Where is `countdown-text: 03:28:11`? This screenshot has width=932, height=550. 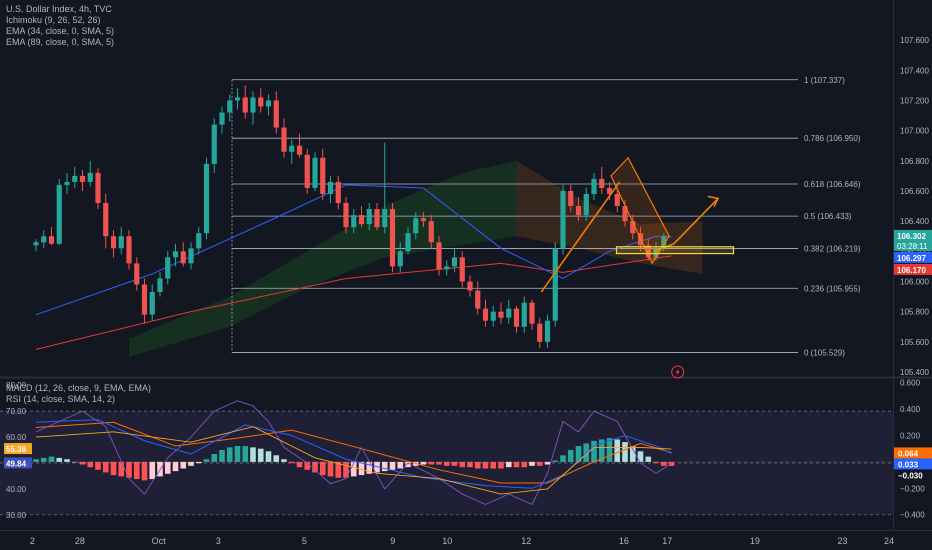
countdown-text: 03:28:11 is located at coordinates (912, 246).